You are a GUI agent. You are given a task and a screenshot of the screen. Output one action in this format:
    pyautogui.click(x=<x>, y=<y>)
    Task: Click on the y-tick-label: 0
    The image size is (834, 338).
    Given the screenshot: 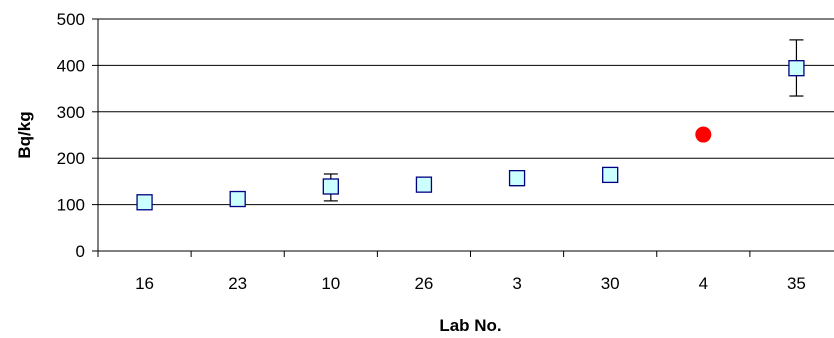 What is the action you would take?
    pyautogui.click(x=80, y=251)
    